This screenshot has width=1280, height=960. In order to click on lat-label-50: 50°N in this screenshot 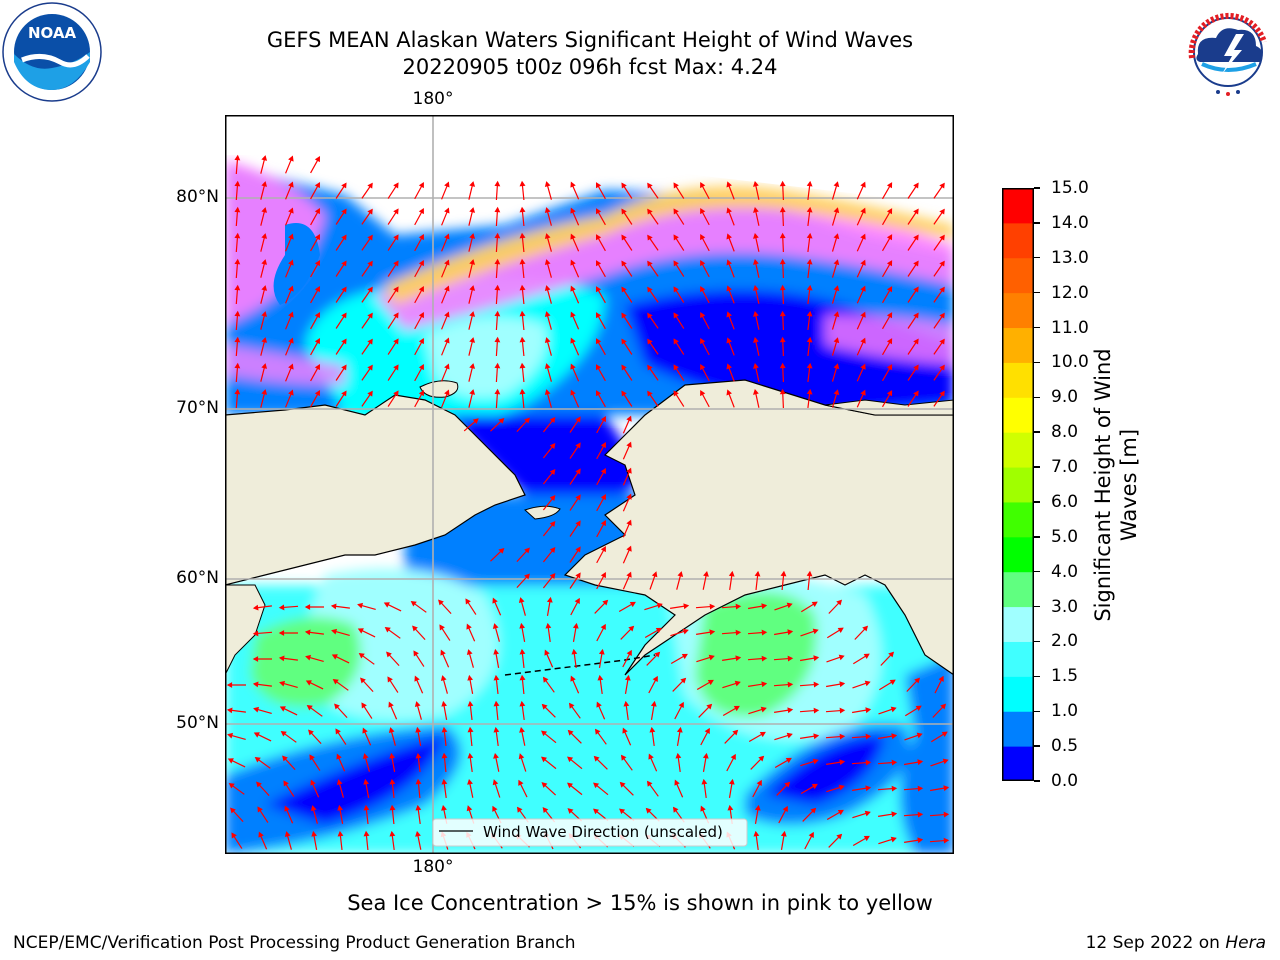, I will do `click(197, 723)`.